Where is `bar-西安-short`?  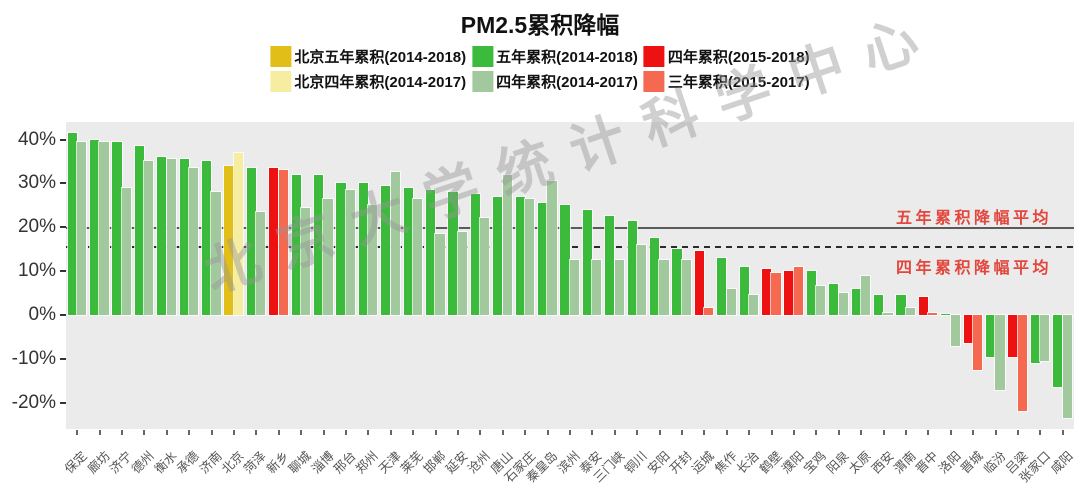
bar-西安-short is located at coordinates (888, 313).